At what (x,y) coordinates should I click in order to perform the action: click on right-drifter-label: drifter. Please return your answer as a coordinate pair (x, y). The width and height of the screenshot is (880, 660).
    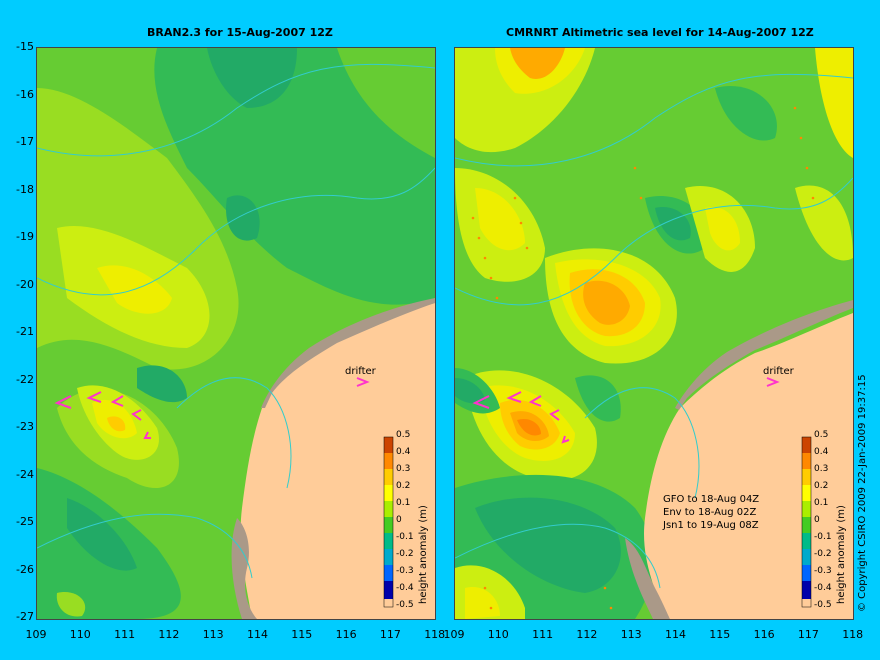
    Looking at the image, I should click on (778, 371).